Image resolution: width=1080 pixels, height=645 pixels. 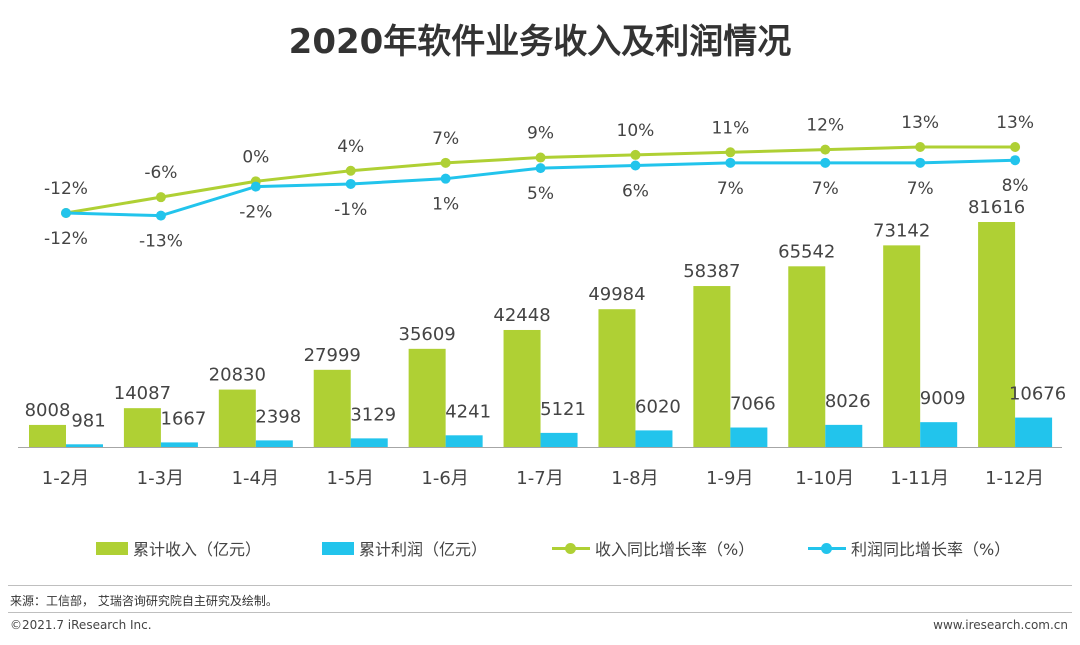 I want to click on revenue-bar-label: 49984, so click(x=616, y=294).